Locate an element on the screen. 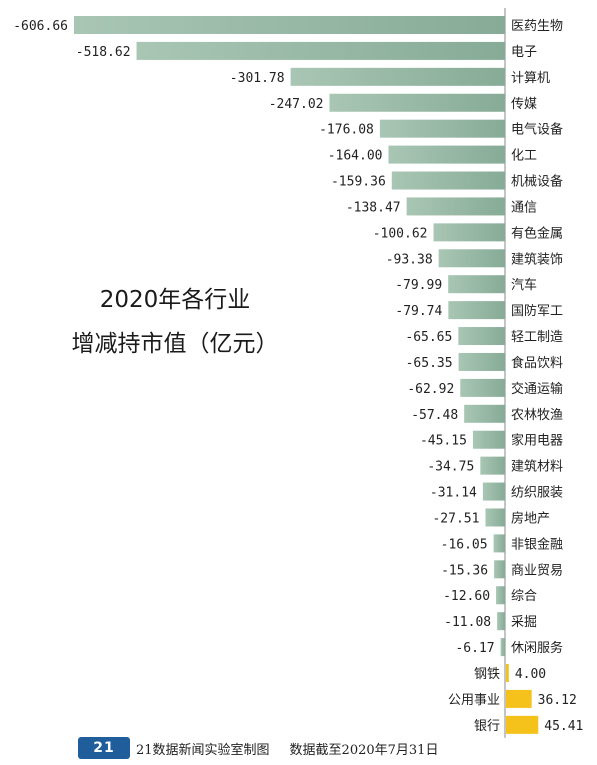 This screenshot has width=597, height=765. credit-text: 21数据新闻实验室制图 is located at coordinates (203, 750).